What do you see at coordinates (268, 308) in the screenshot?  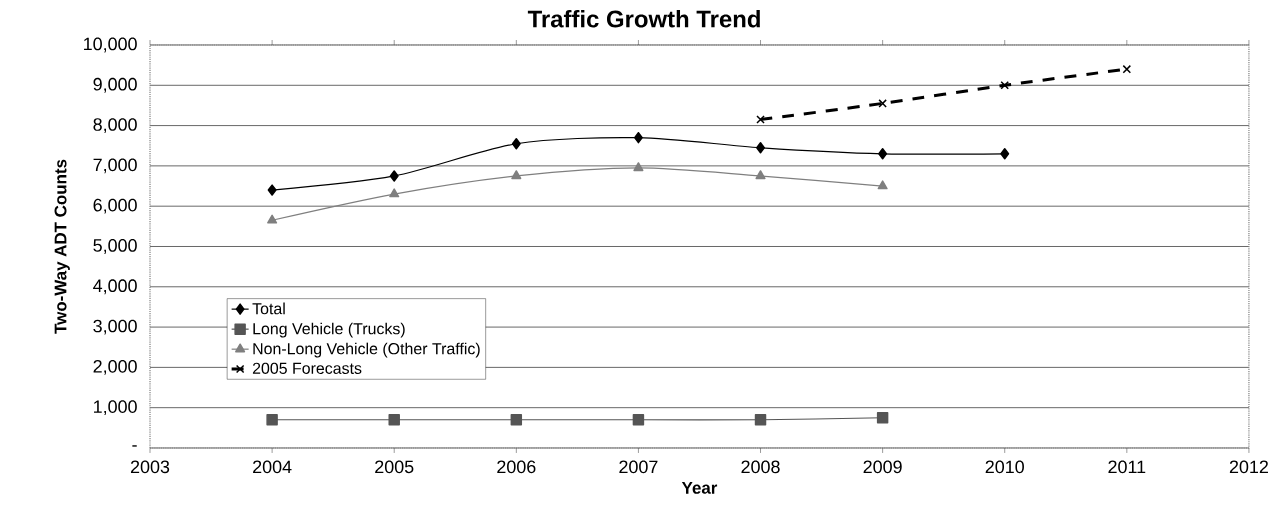 I see `legend-label: Total` at bounding box center [268, 308].